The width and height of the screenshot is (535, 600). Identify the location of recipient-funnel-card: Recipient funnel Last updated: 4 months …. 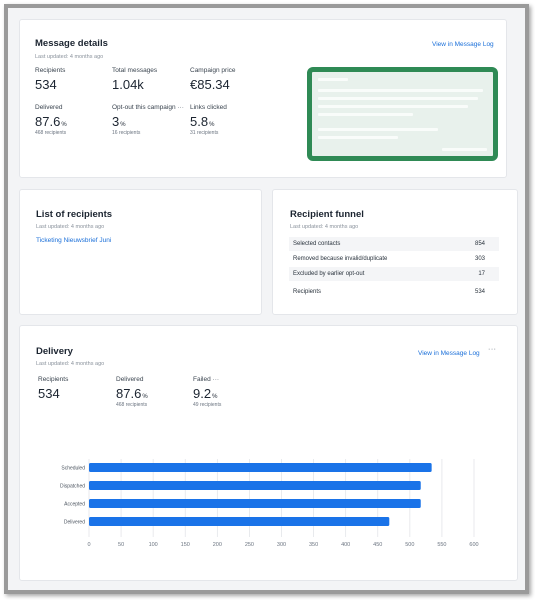
(395, 252).